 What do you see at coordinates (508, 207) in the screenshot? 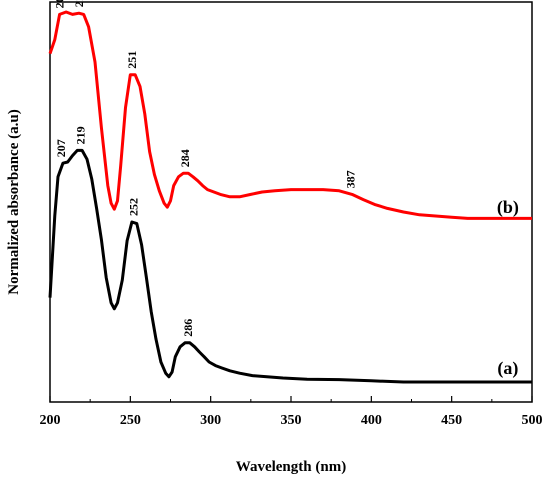
I see `curve-label: (b)` at bounding box center [508, 207].